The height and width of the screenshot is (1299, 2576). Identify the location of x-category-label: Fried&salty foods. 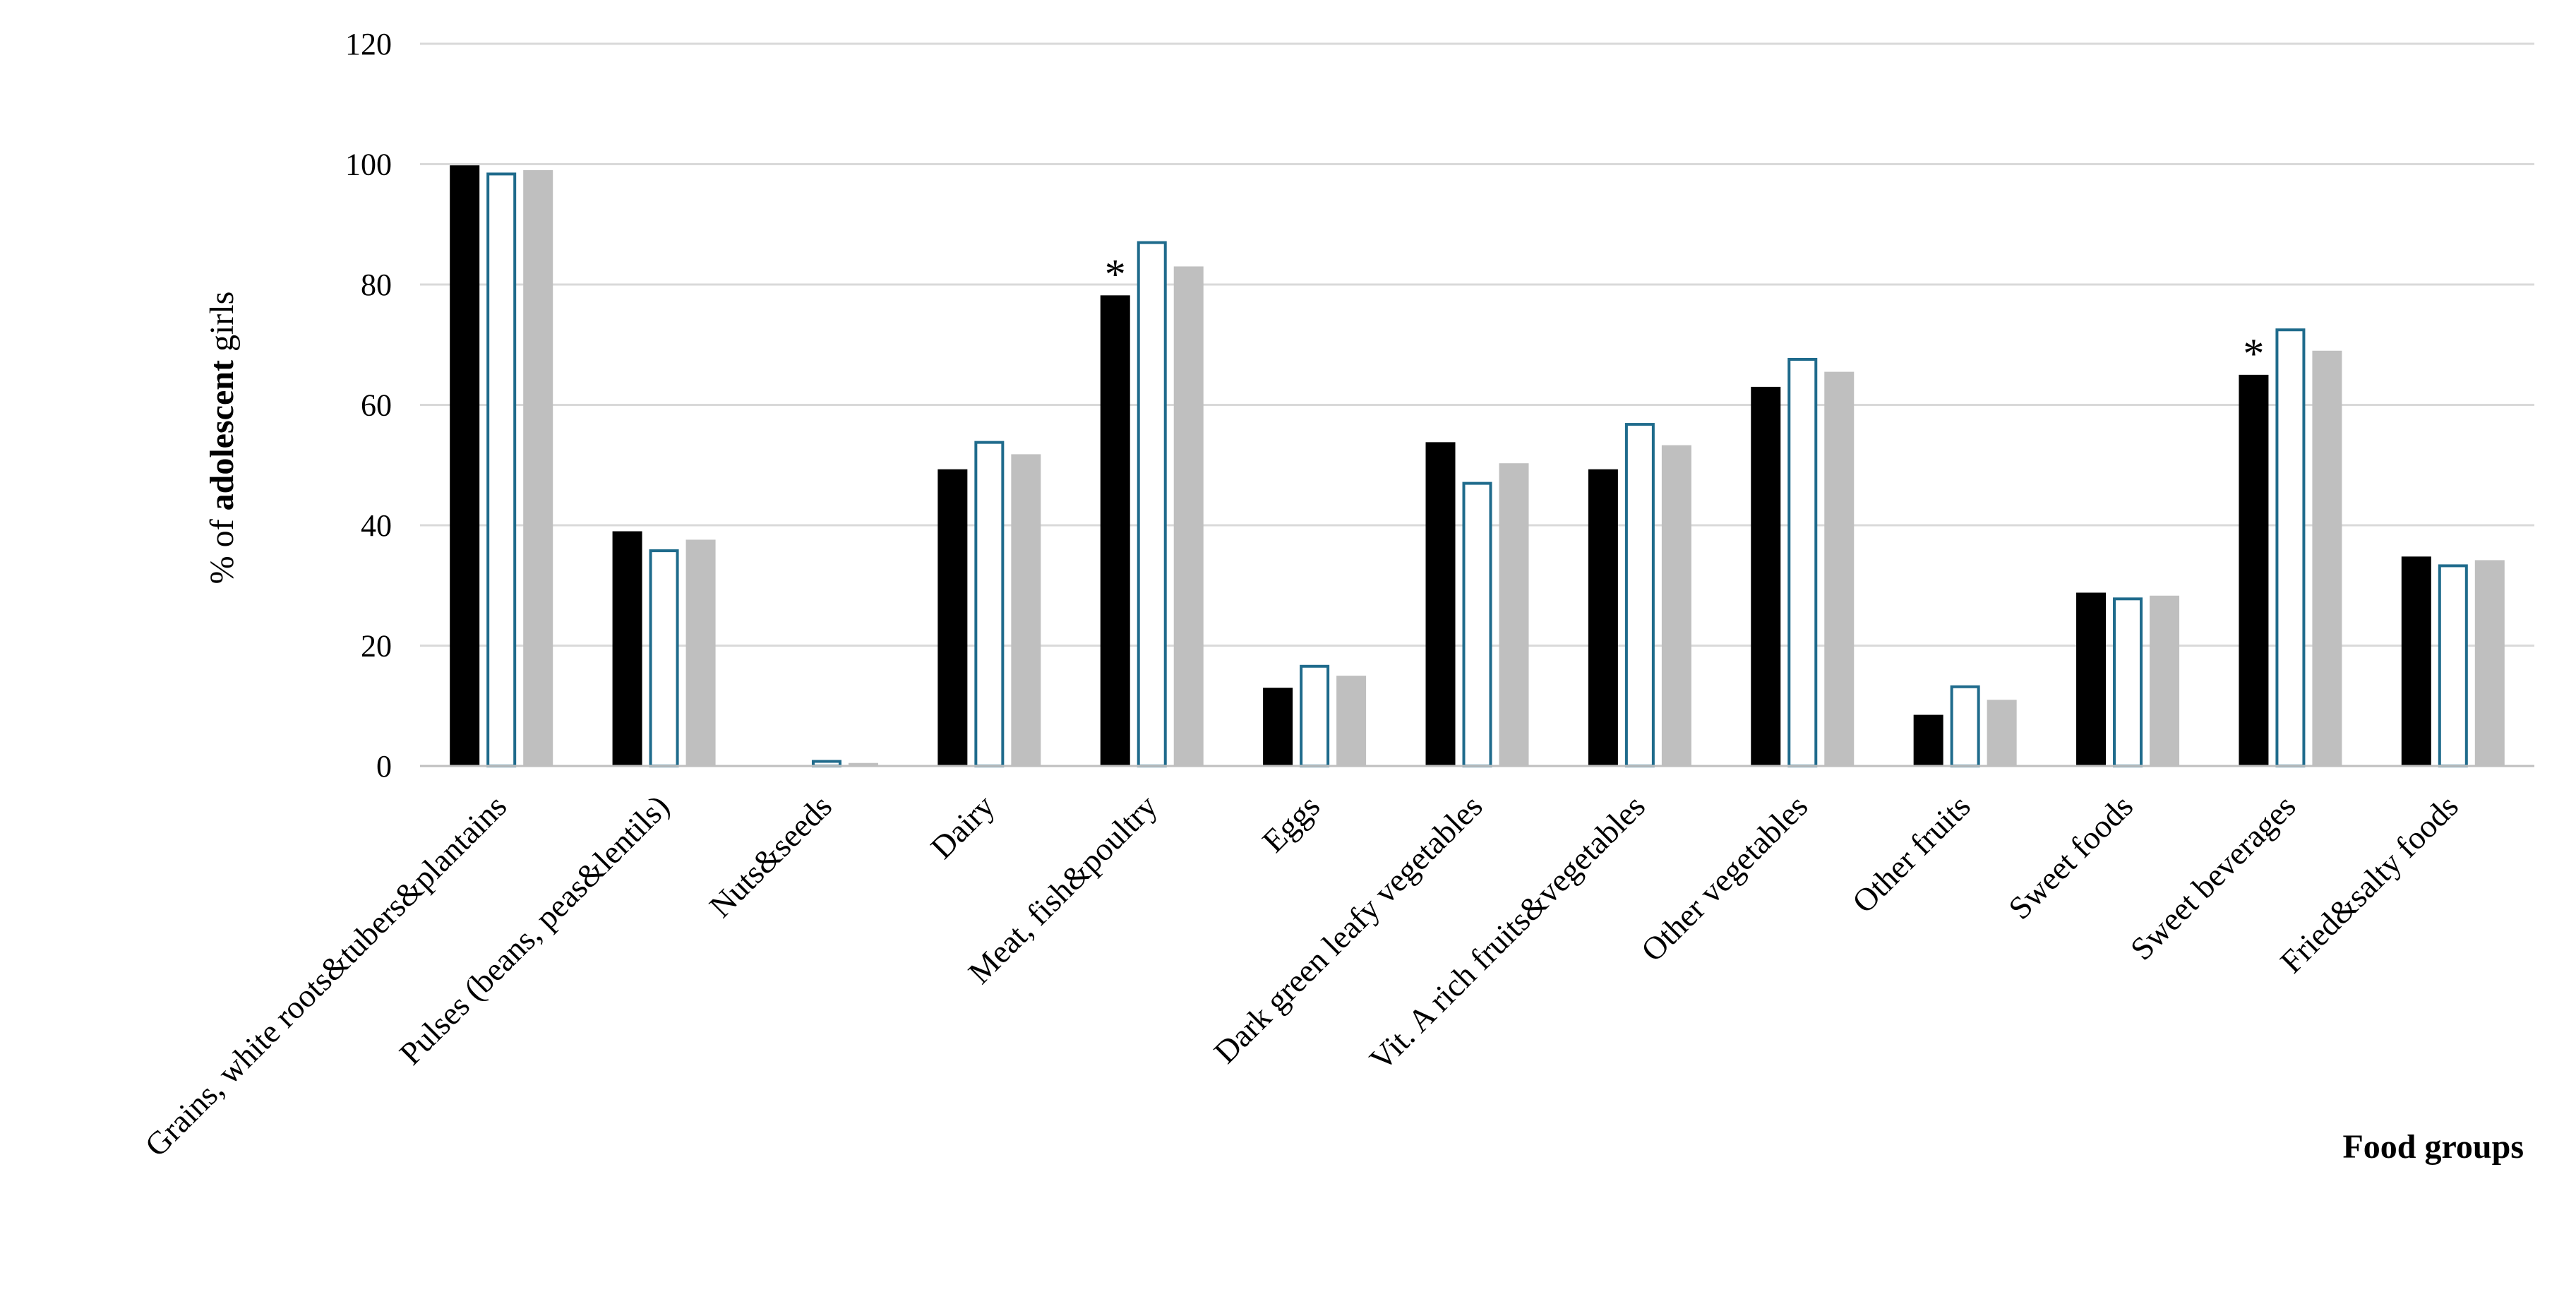
(2369, 884).